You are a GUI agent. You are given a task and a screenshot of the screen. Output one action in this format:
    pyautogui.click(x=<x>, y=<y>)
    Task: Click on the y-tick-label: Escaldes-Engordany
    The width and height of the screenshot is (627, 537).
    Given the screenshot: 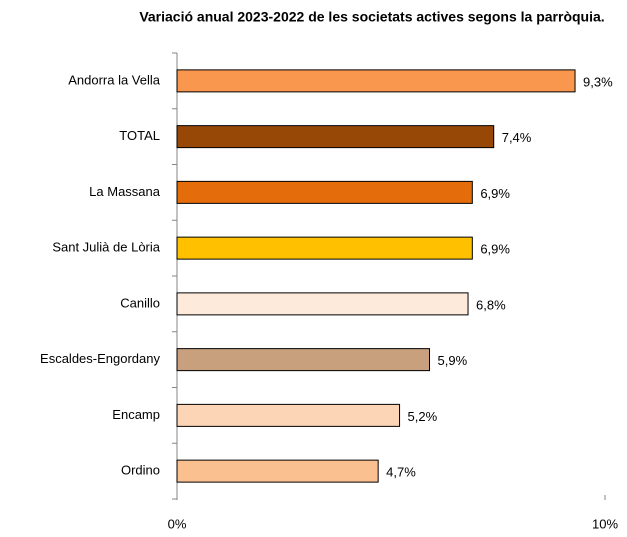 What is the action you would take?
    pyautogui.click(x=100, y=358)
    